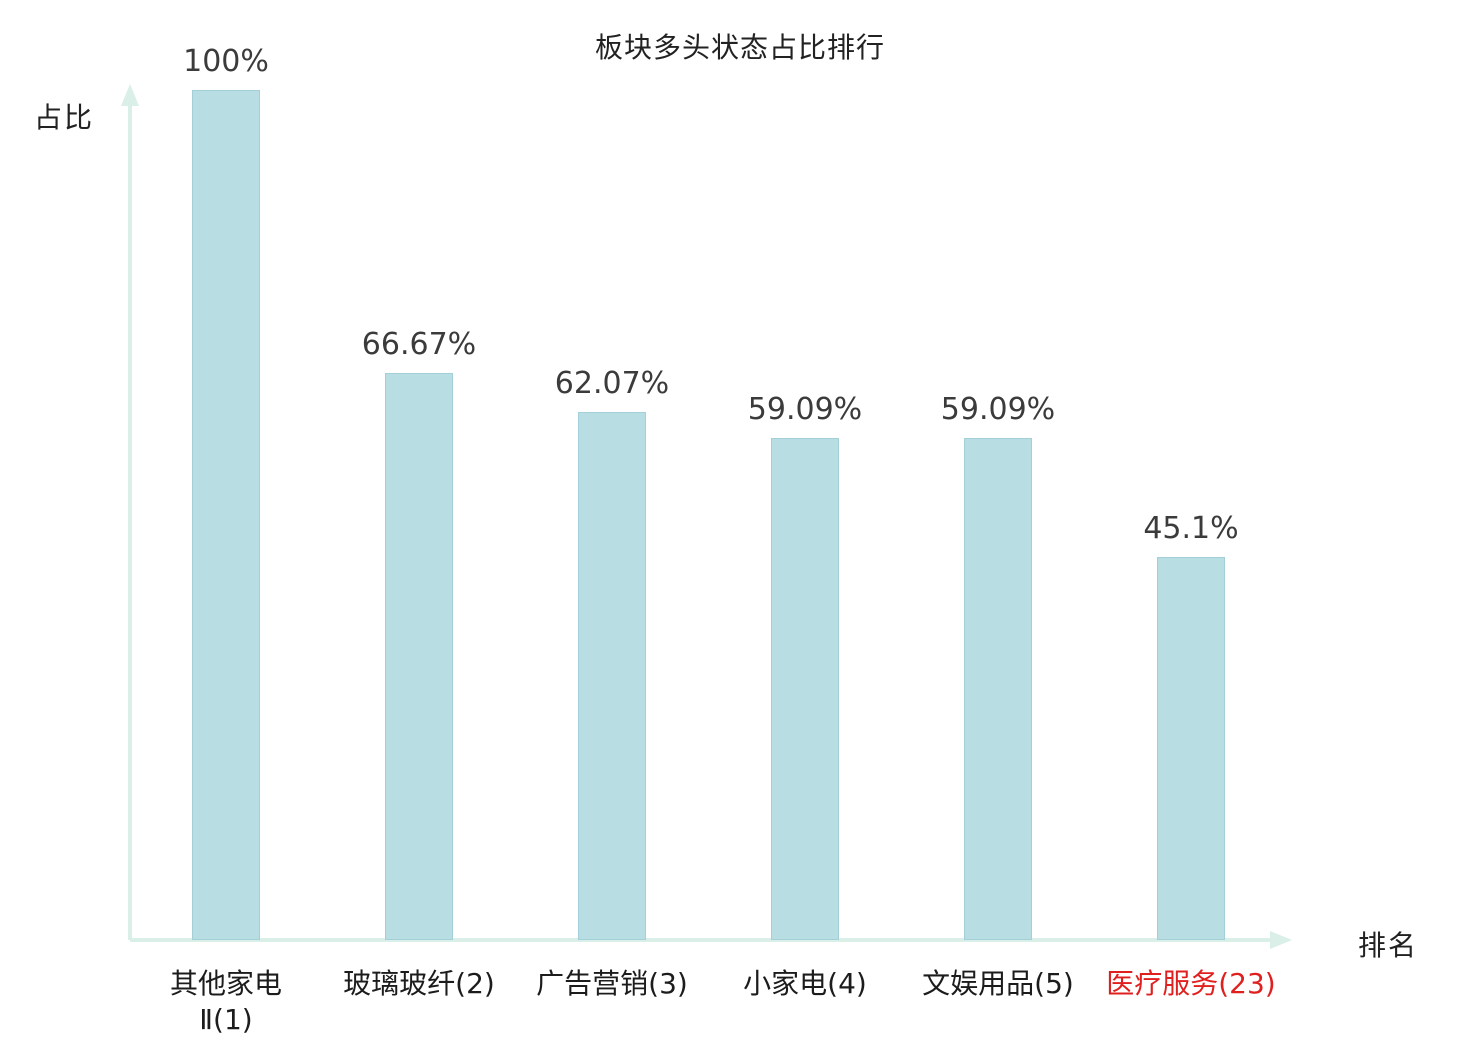  Describe the element at coordinates (805, 983) in the screenshot. I see `category-label-4: 小家电(4)` at that location.